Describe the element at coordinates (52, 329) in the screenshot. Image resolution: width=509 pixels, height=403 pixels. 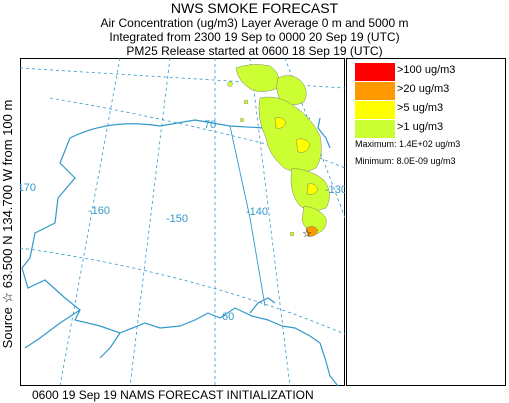
I see `coast-peninsula` at that location.